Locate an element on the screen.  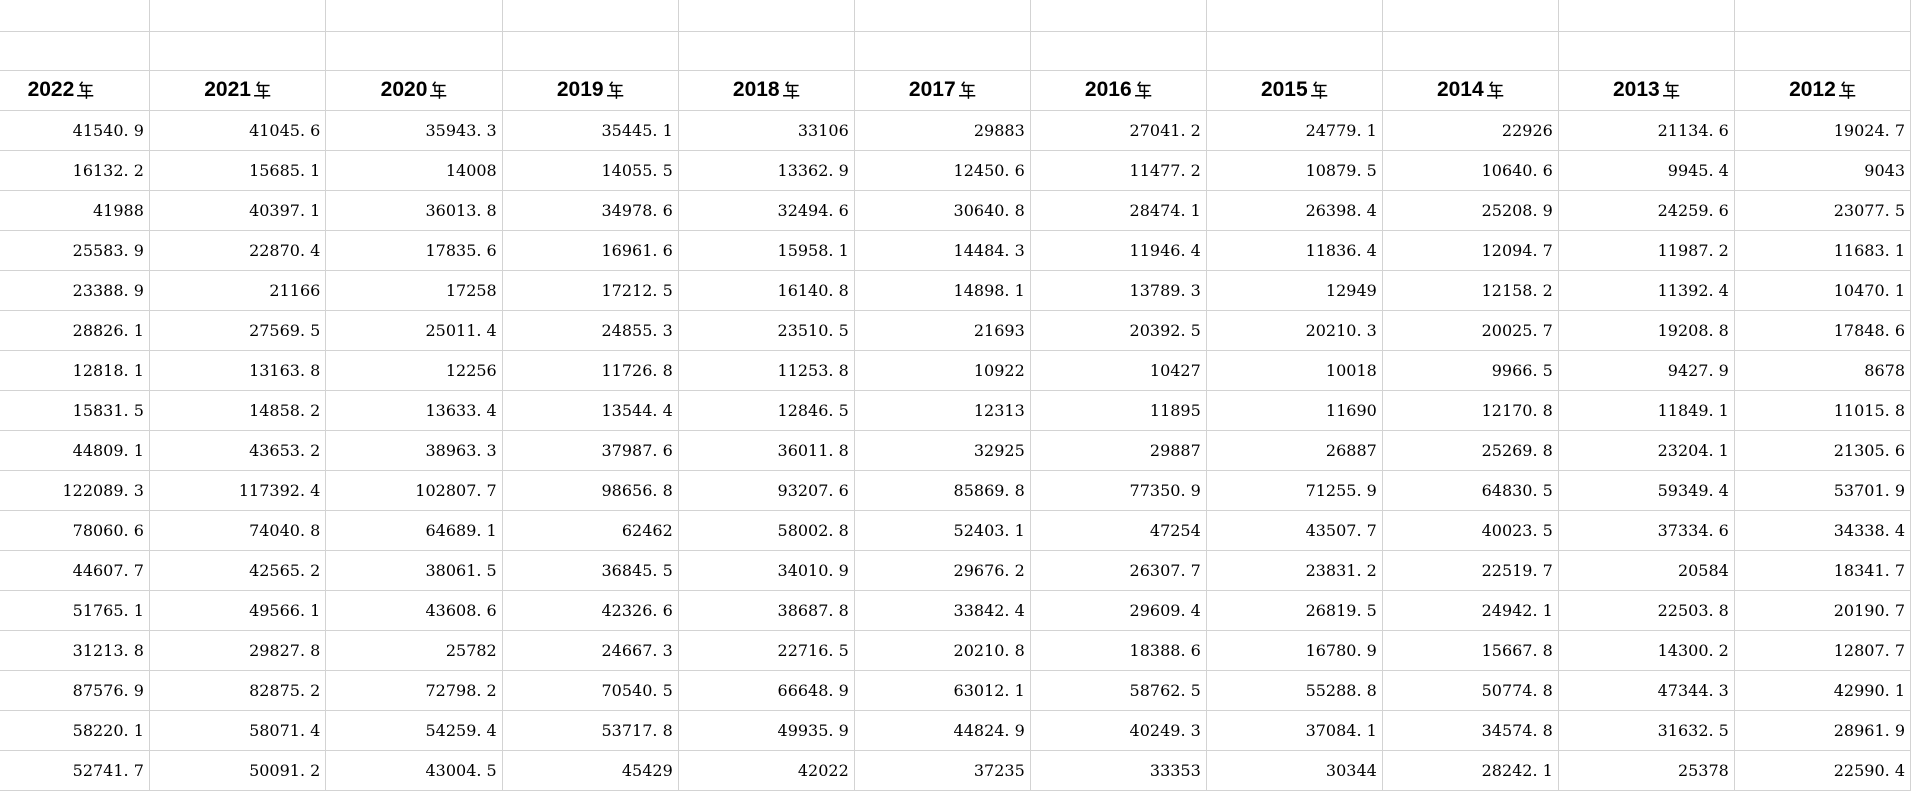
table-cell: 66648. 9 is located at coordinates (766, 690).